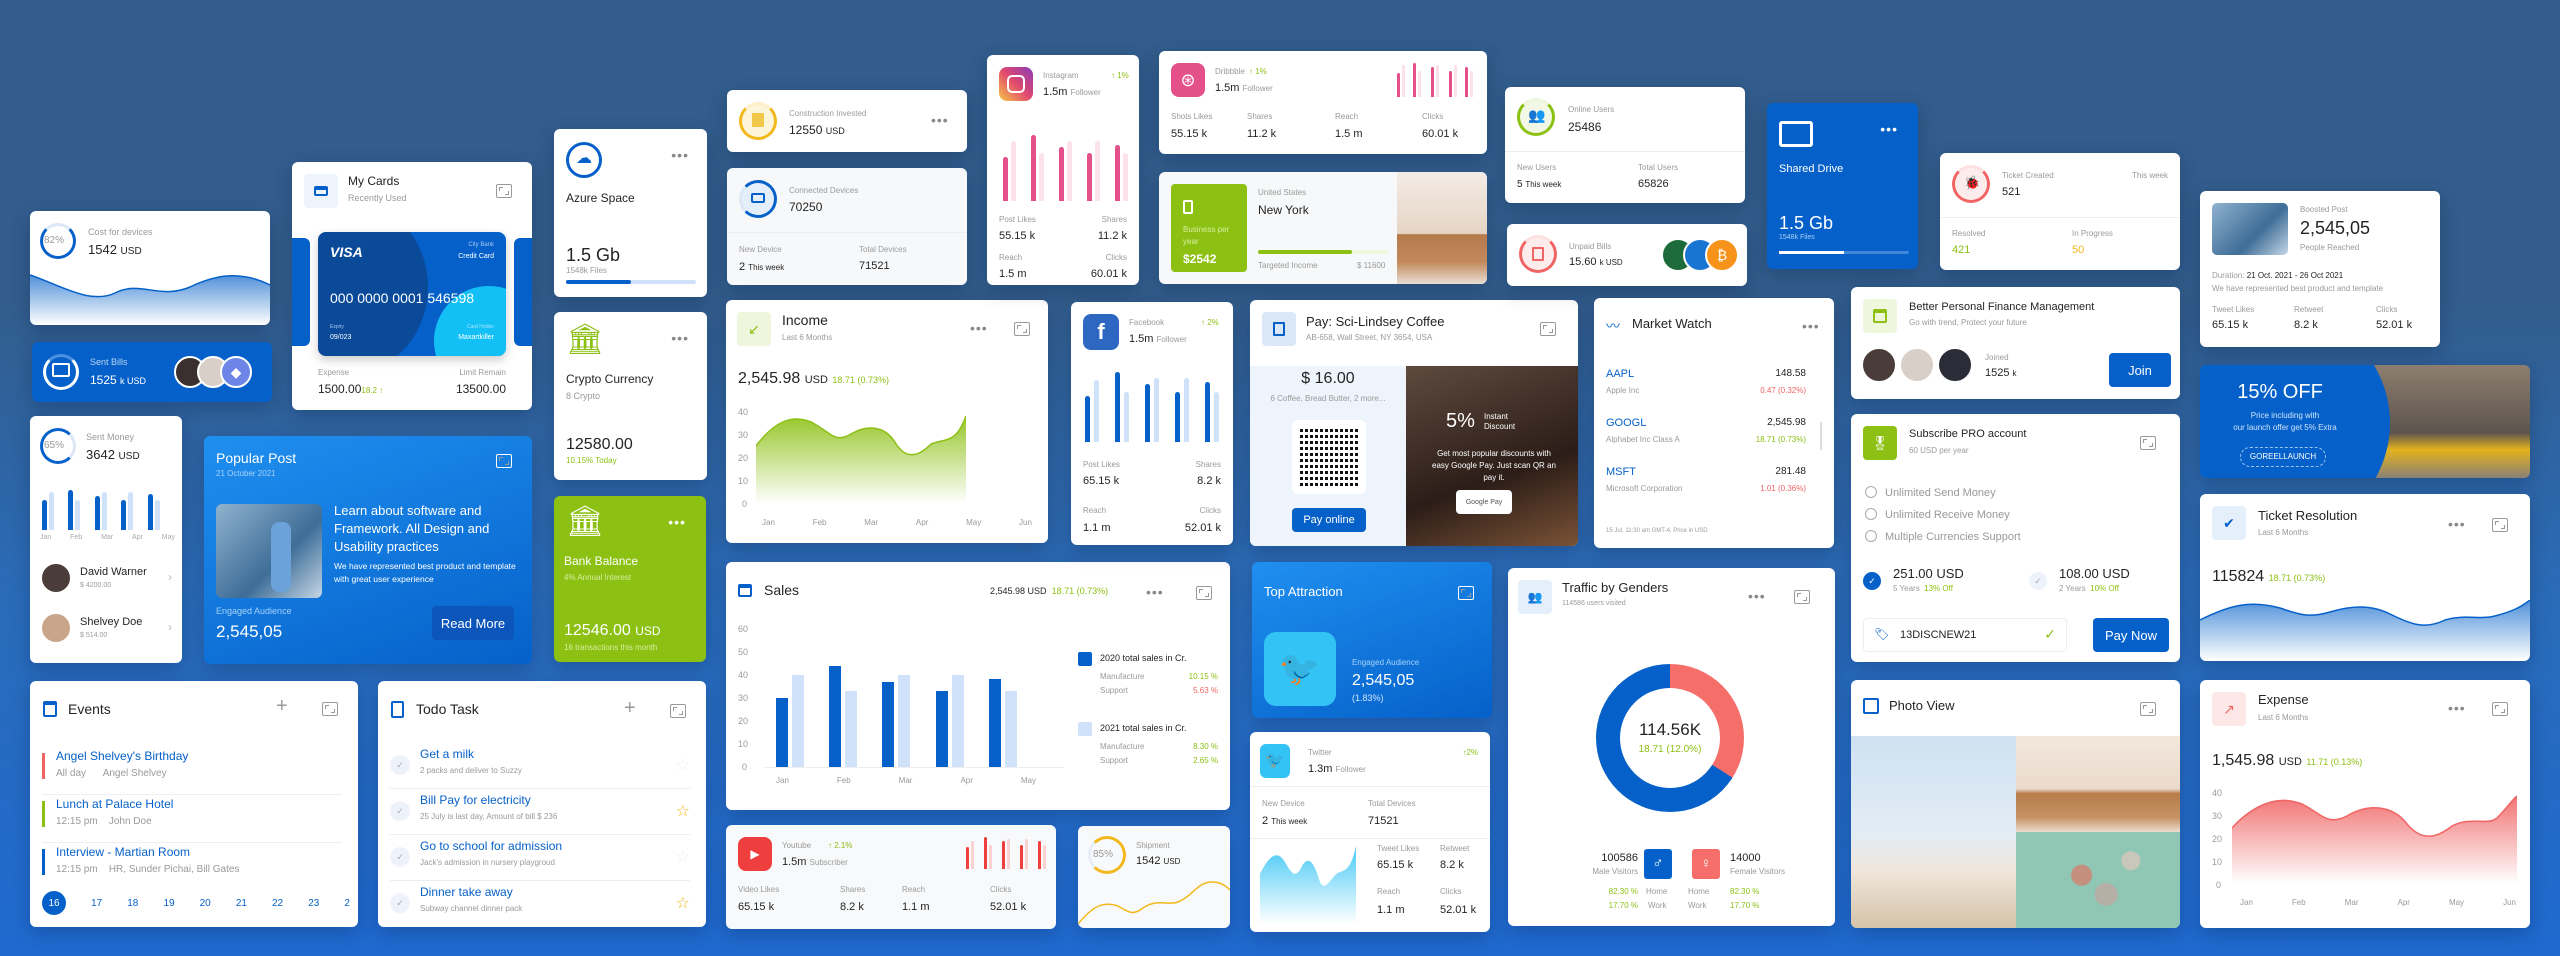  What do you see at coordinates (2098, 880) in the screenshot?
I see `photo-spheres` at bounding box center [2098, 880].